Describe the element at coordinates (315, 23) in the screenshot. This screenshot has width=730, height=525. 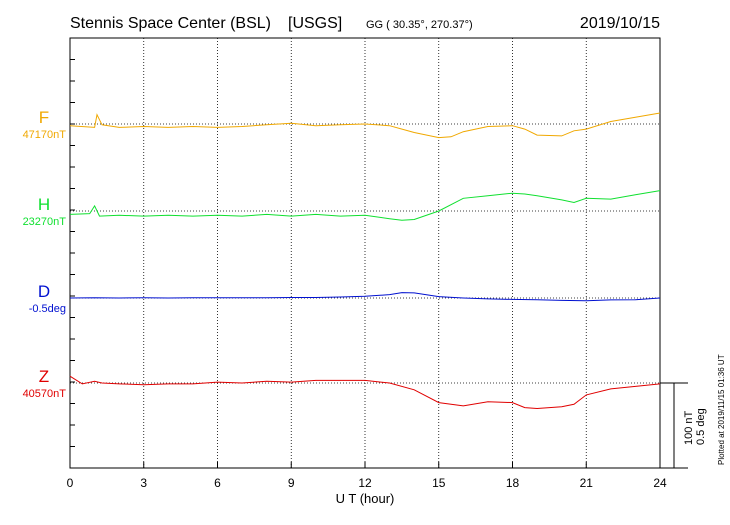
I see `network-label: [USGS]` at that location.